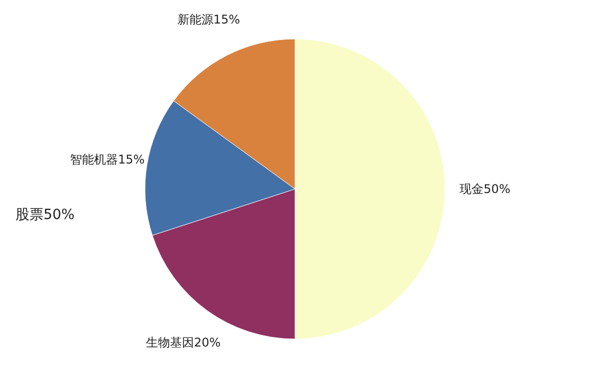  I want to click on slice-label: 生物基因20%, so click(183, 343).